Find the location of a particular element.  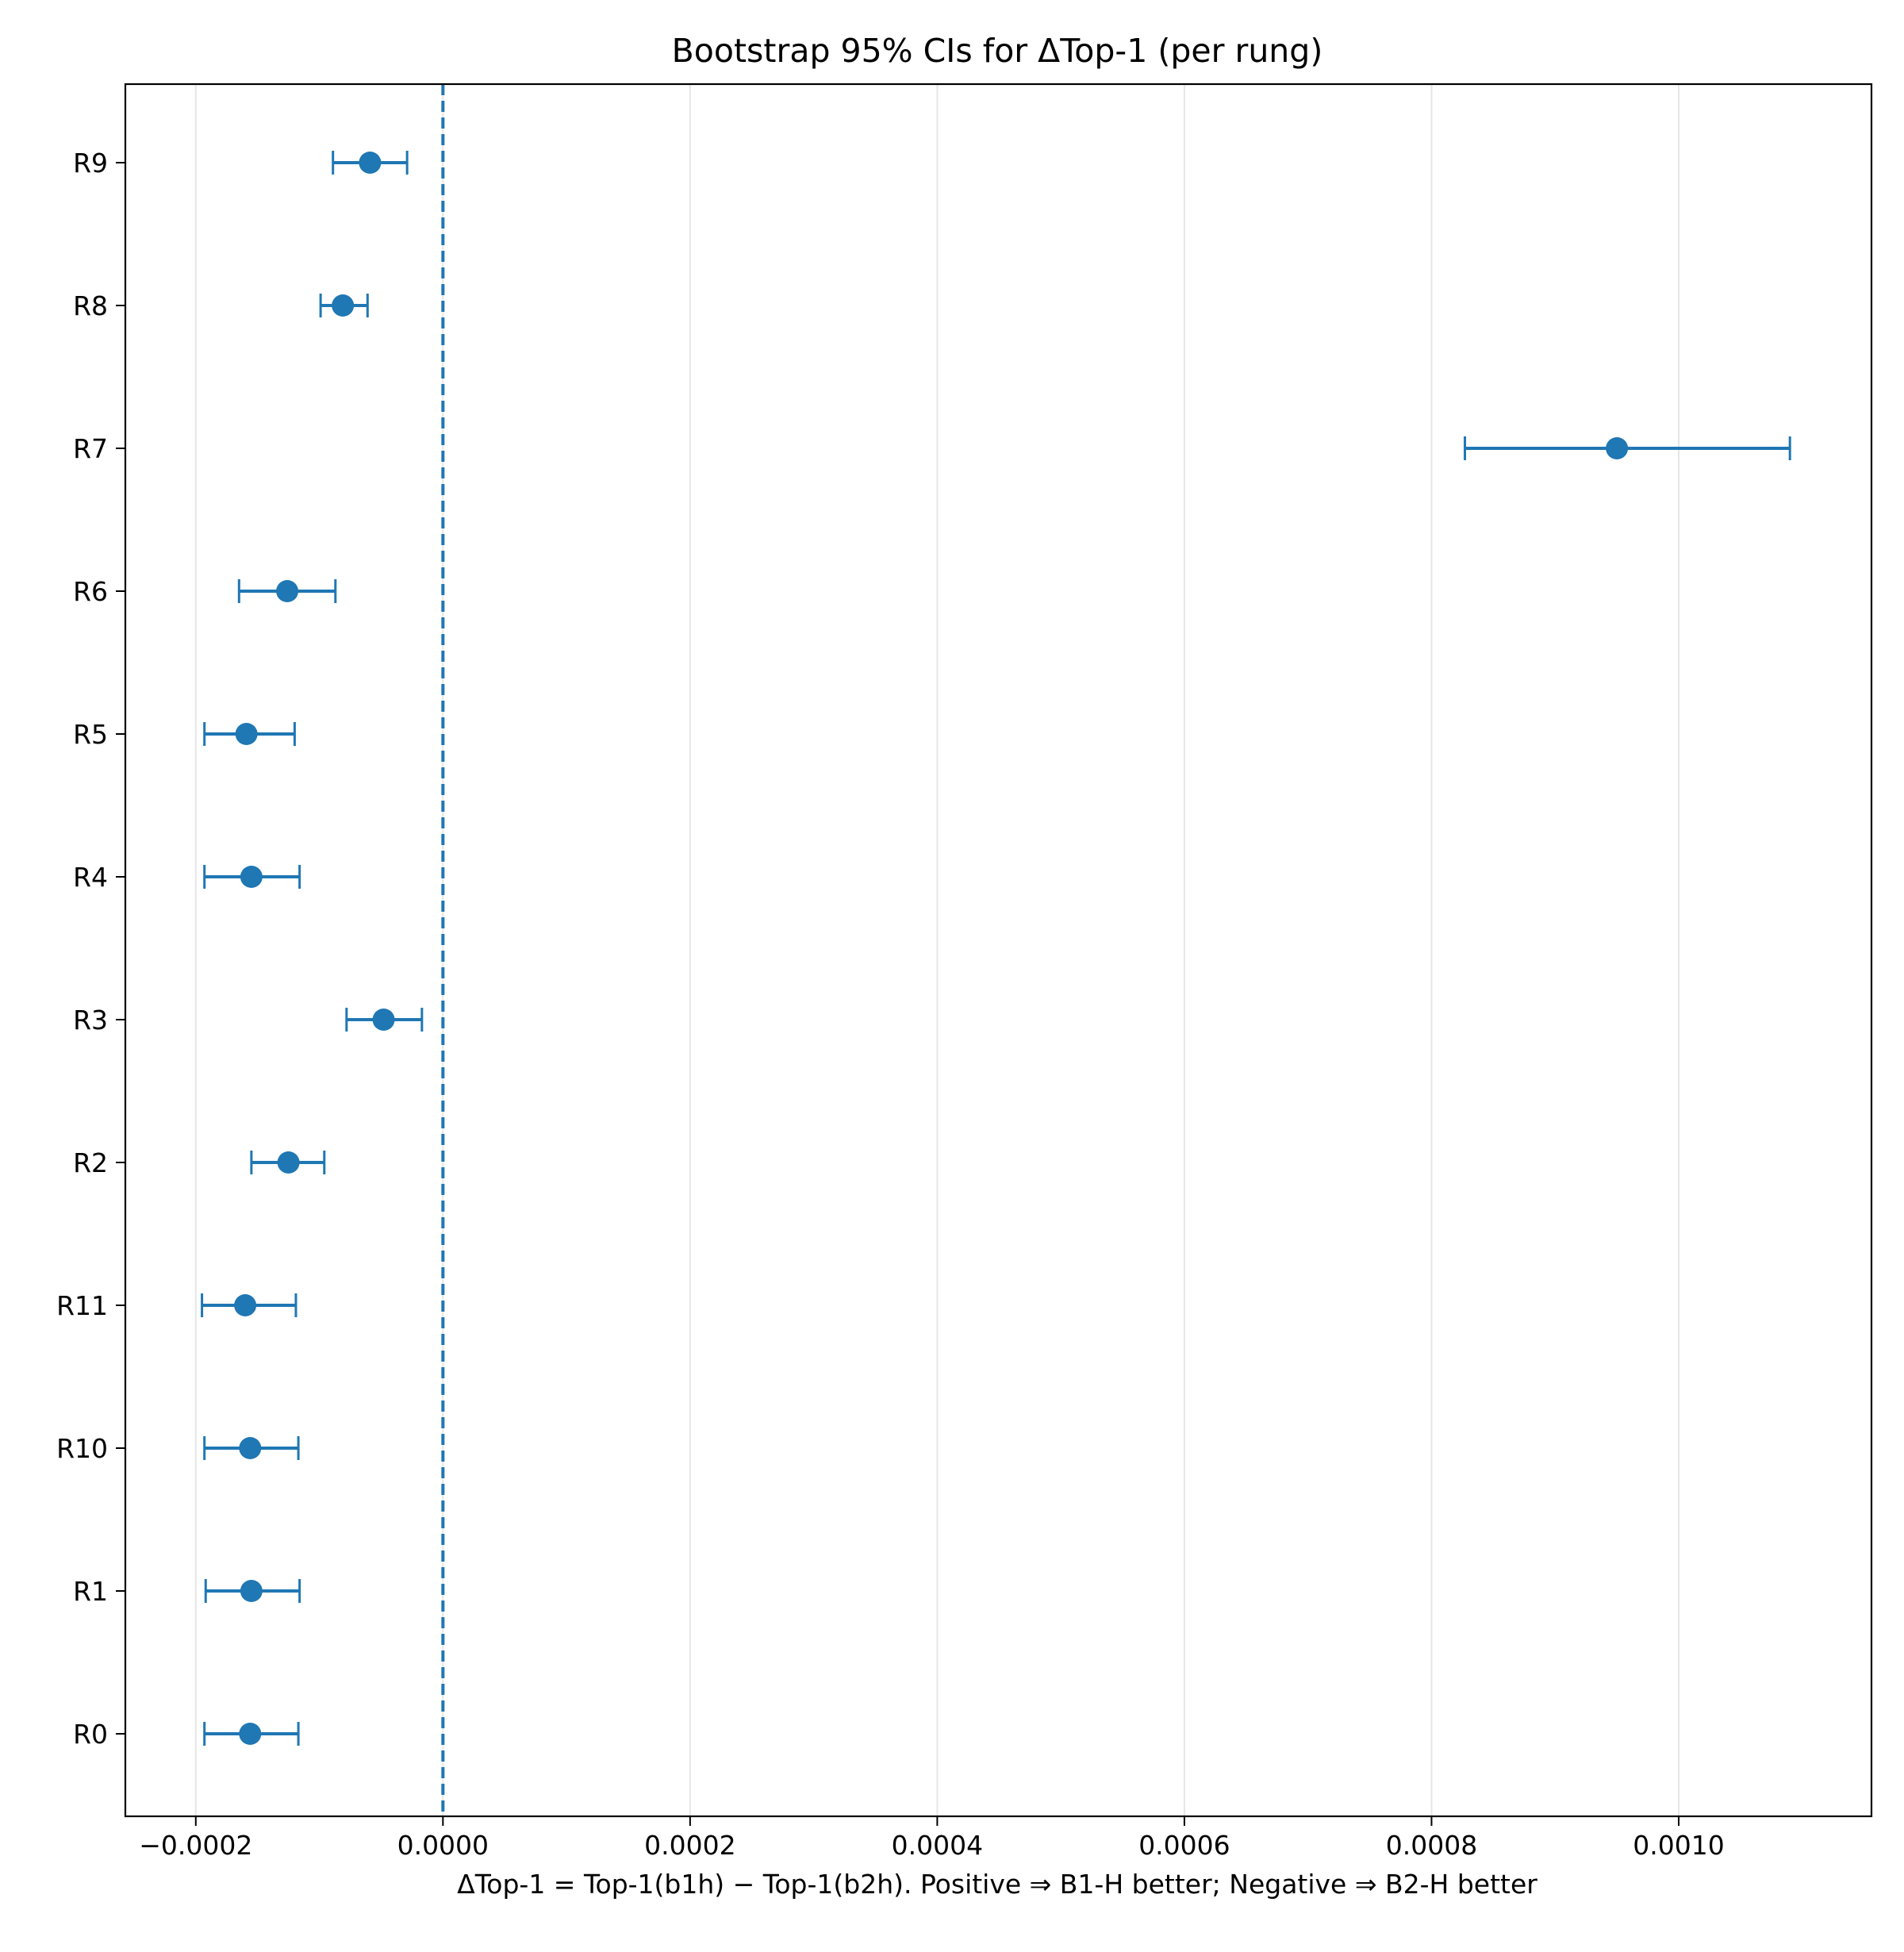

error-bar-r8 is located at coordinates (344, 306).